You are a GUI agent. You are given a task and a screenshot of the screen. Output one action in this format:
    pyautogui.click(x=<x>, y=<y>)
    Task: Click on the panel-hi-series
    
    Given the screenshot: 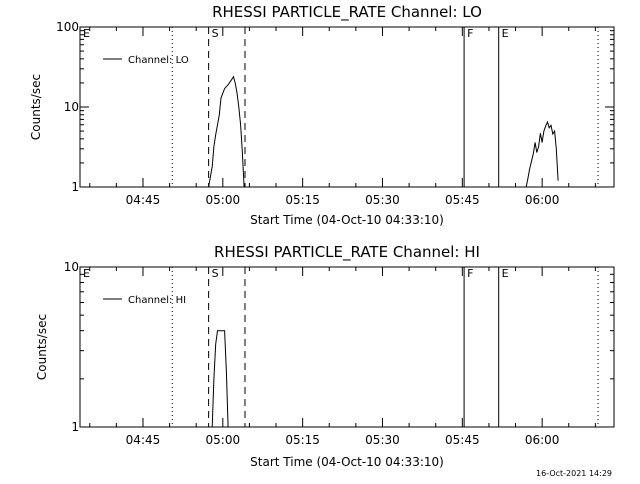 What is the action you would take?
    pyautogui.click(x=220, y=379)
    